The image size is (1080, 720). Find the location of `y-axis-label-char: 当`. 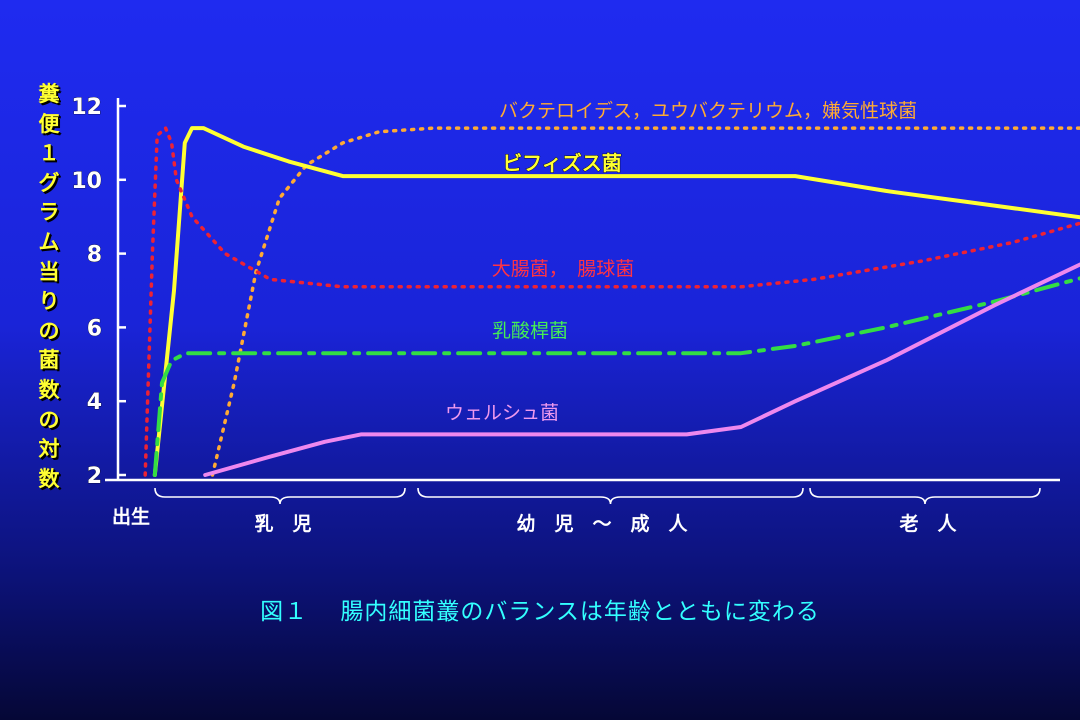

y-axis-label-char: 当 is located at coordinates (49, 271).